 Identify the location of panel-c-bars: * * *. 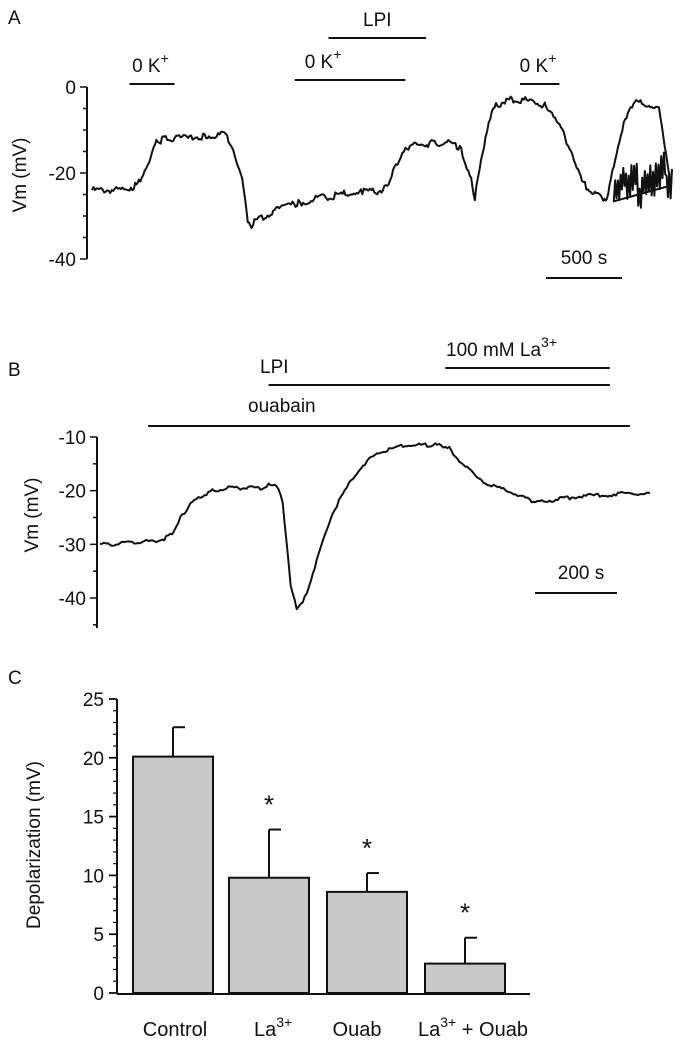
(319, 860).